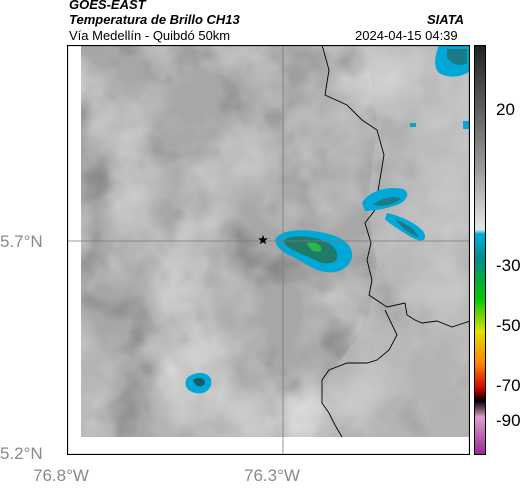 The height and width of the screenshot is (491, 526). What do you see at coordinates (150, 35) in the screenshot?
I see `region-label: Vía Medellín - Quibdó 50km` at bounding box center [150, 35].